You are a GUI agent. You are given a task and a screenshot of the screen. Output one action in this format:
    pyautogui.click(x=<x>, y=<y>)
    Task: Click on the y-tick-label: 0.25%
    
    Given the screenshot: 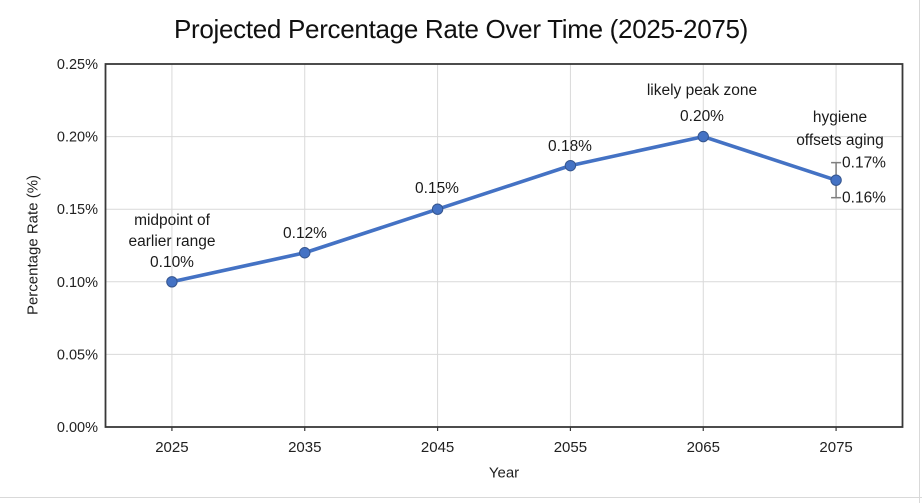 What is the action you would take?
    pyautogui.click(x=77, y=65)
    